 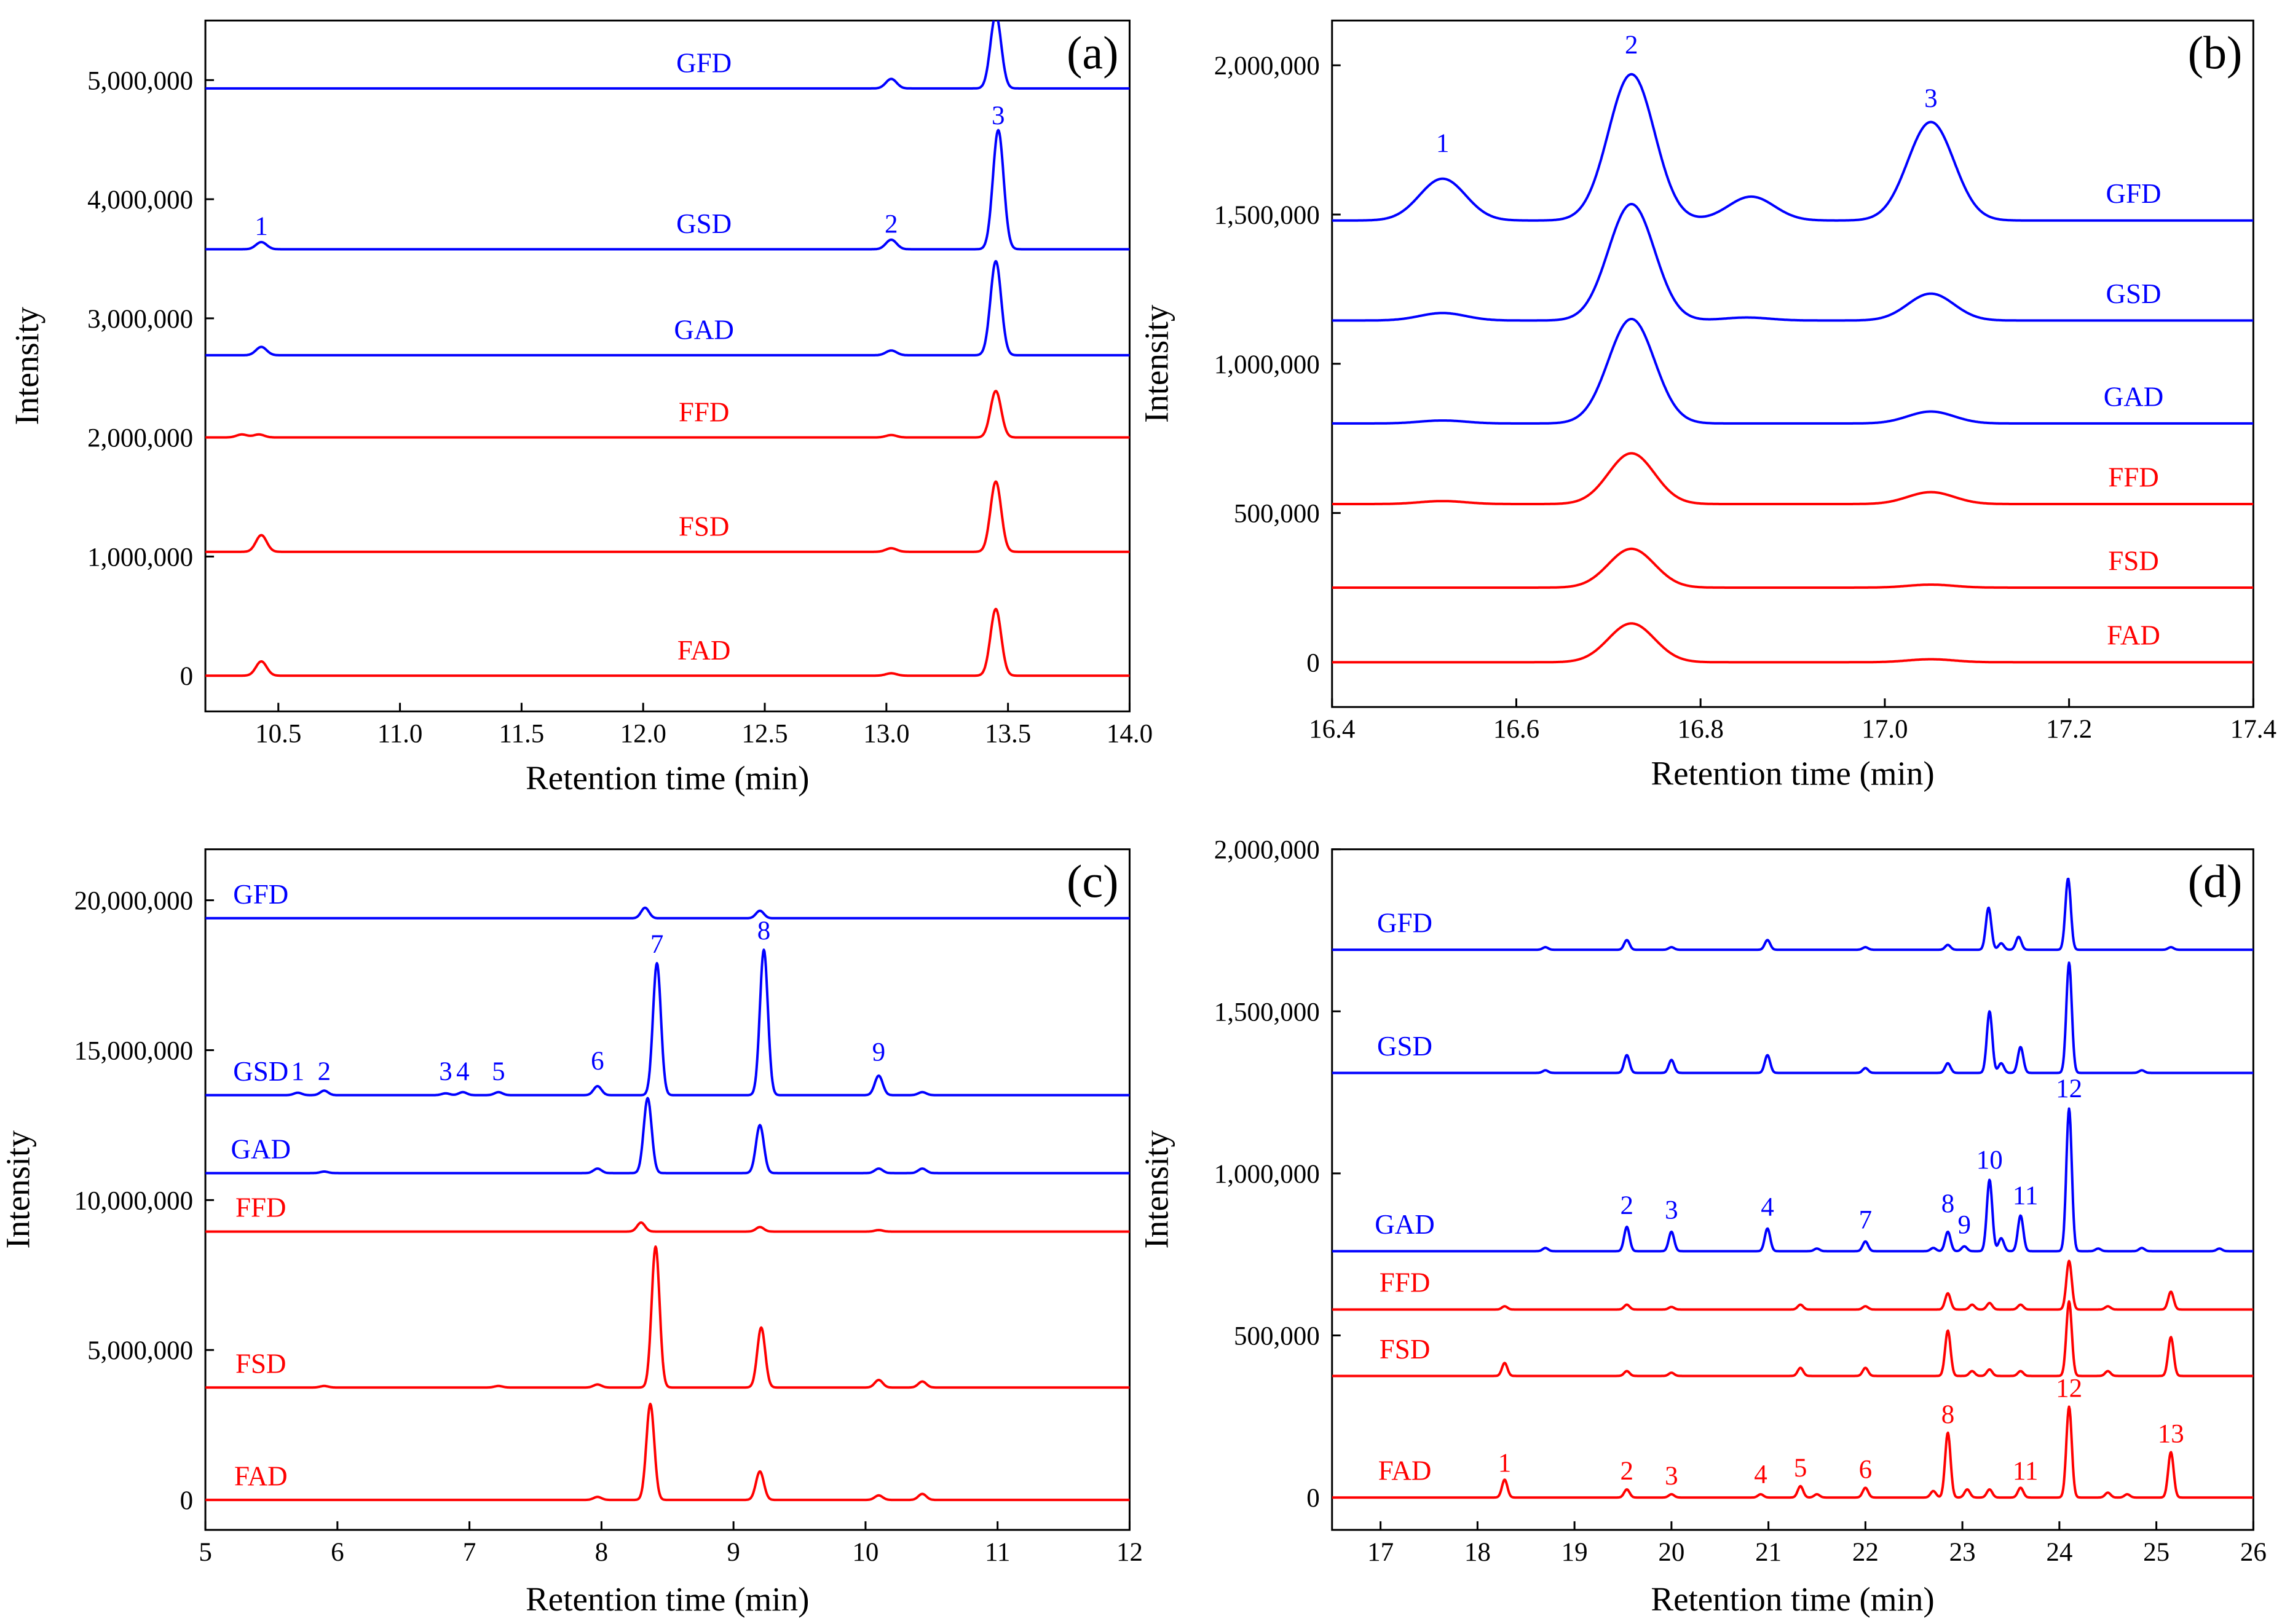 I want to click on x-tick-label: 11.5, so click(x=522, y=733).